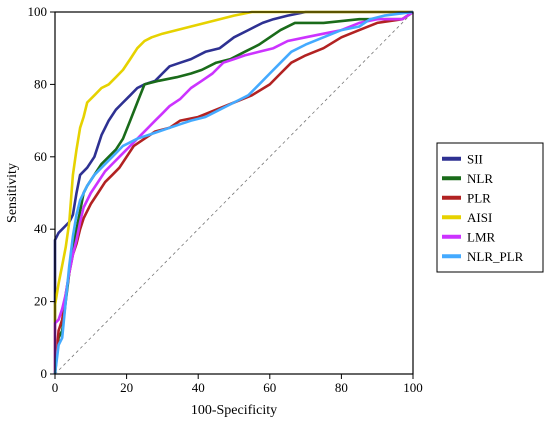  Describe the element at coordinates (40, 156) in the screenshot. I see `y-tick-label: 60` at that location.